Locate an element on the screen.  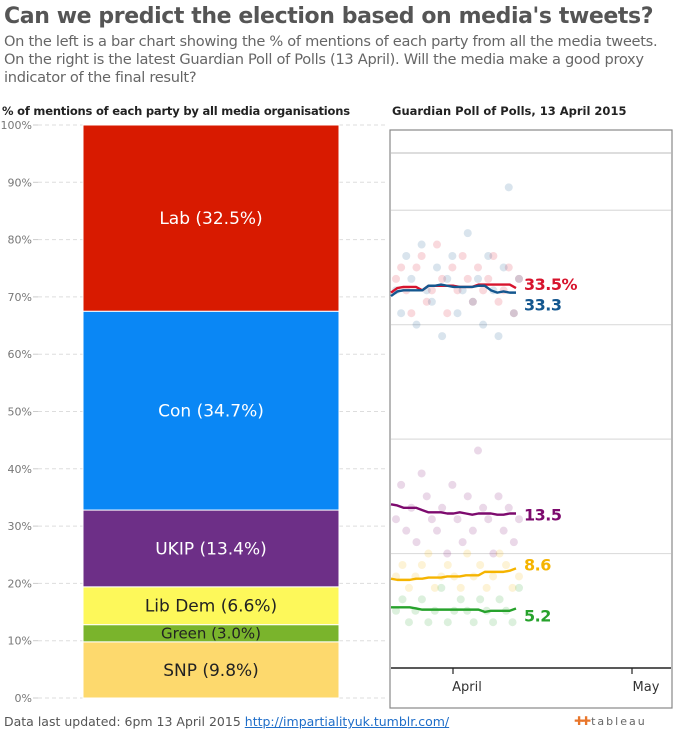
y-tick-label: 30% is located at coordinates (20, 526).